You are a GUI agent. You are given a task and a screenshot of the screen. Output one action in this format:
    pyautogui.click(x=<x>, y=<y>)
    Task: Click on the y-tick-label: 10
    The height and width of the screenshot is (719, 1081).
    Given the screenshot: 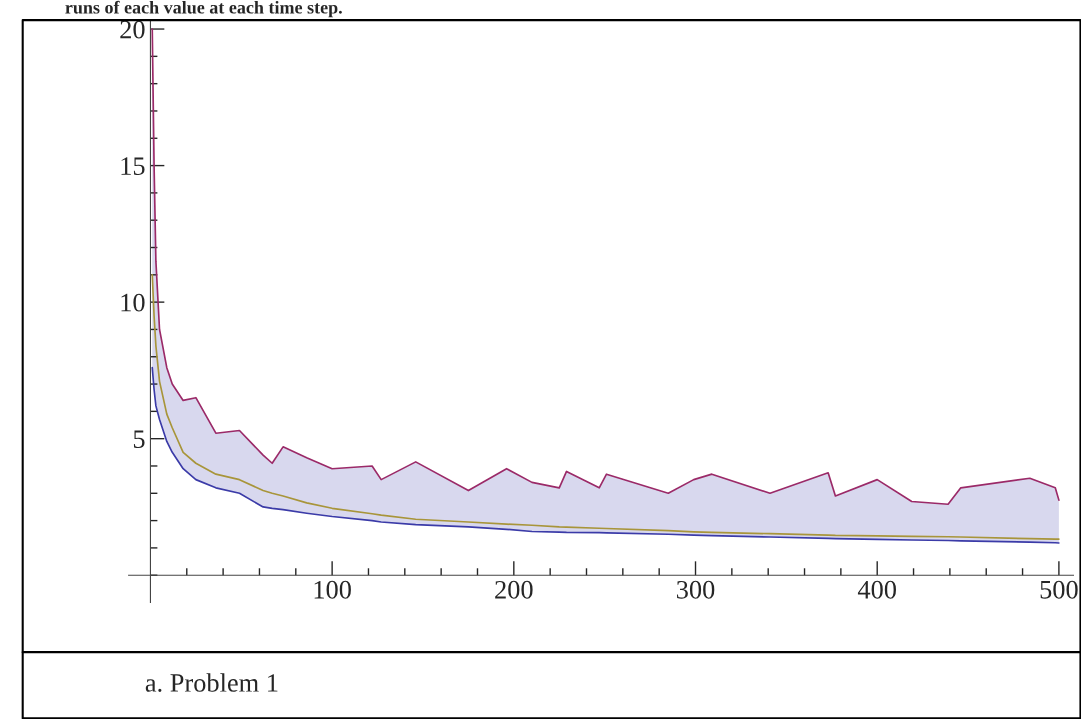 What is the action you would take?
    pyautogui.click(x=133, y=302)
    